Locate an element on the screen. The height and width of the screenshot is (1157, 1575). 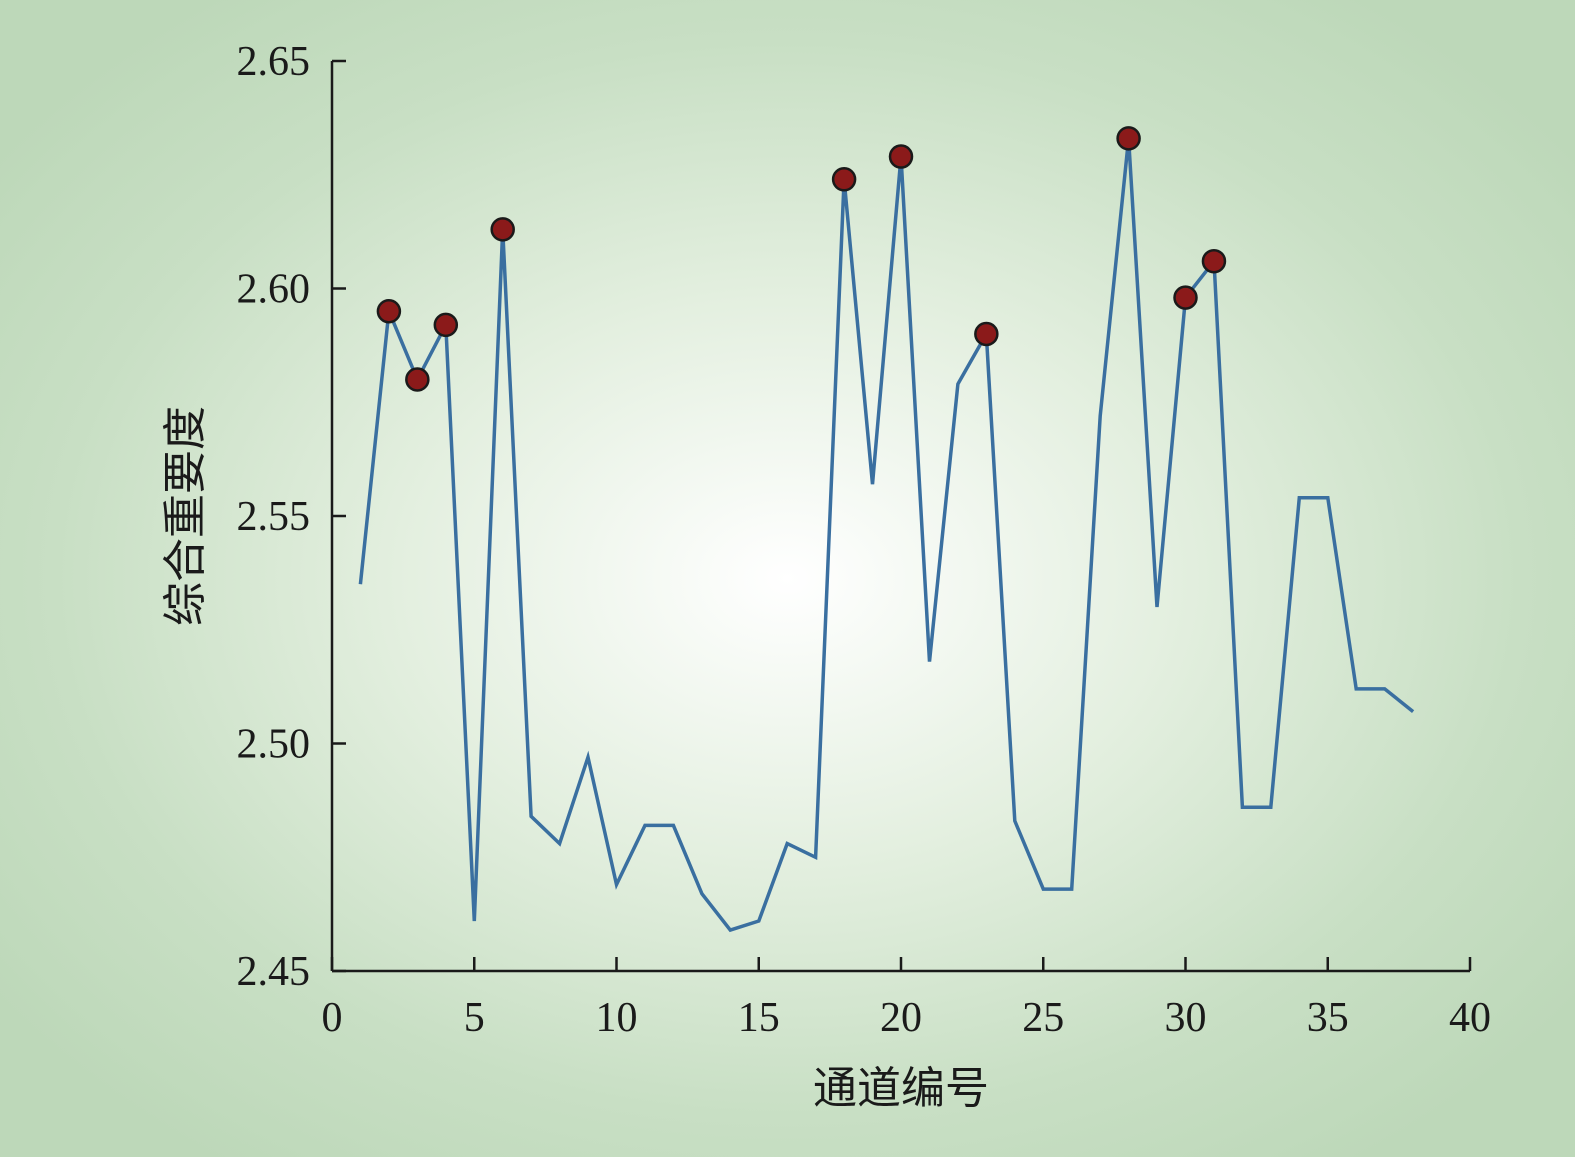
x-tick-label: 40 is located at coordinates (1470, 1018).